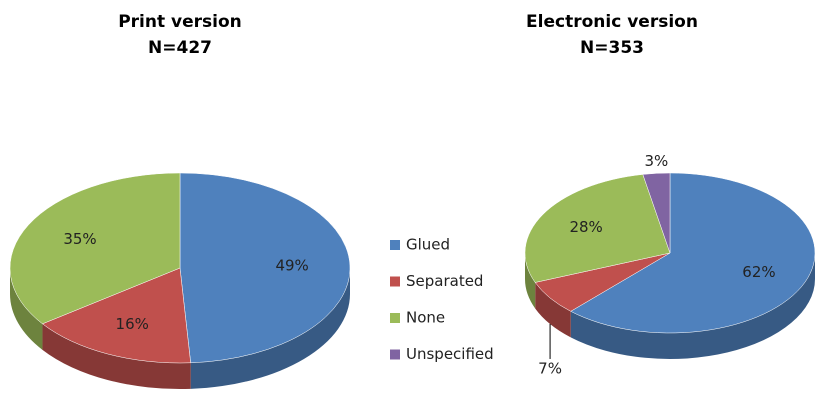 The width and height of the screenshot is (821, 403). Describe the element at coordinates (585, 227) in the screenshot. I see `data-label: 28%` at that location.